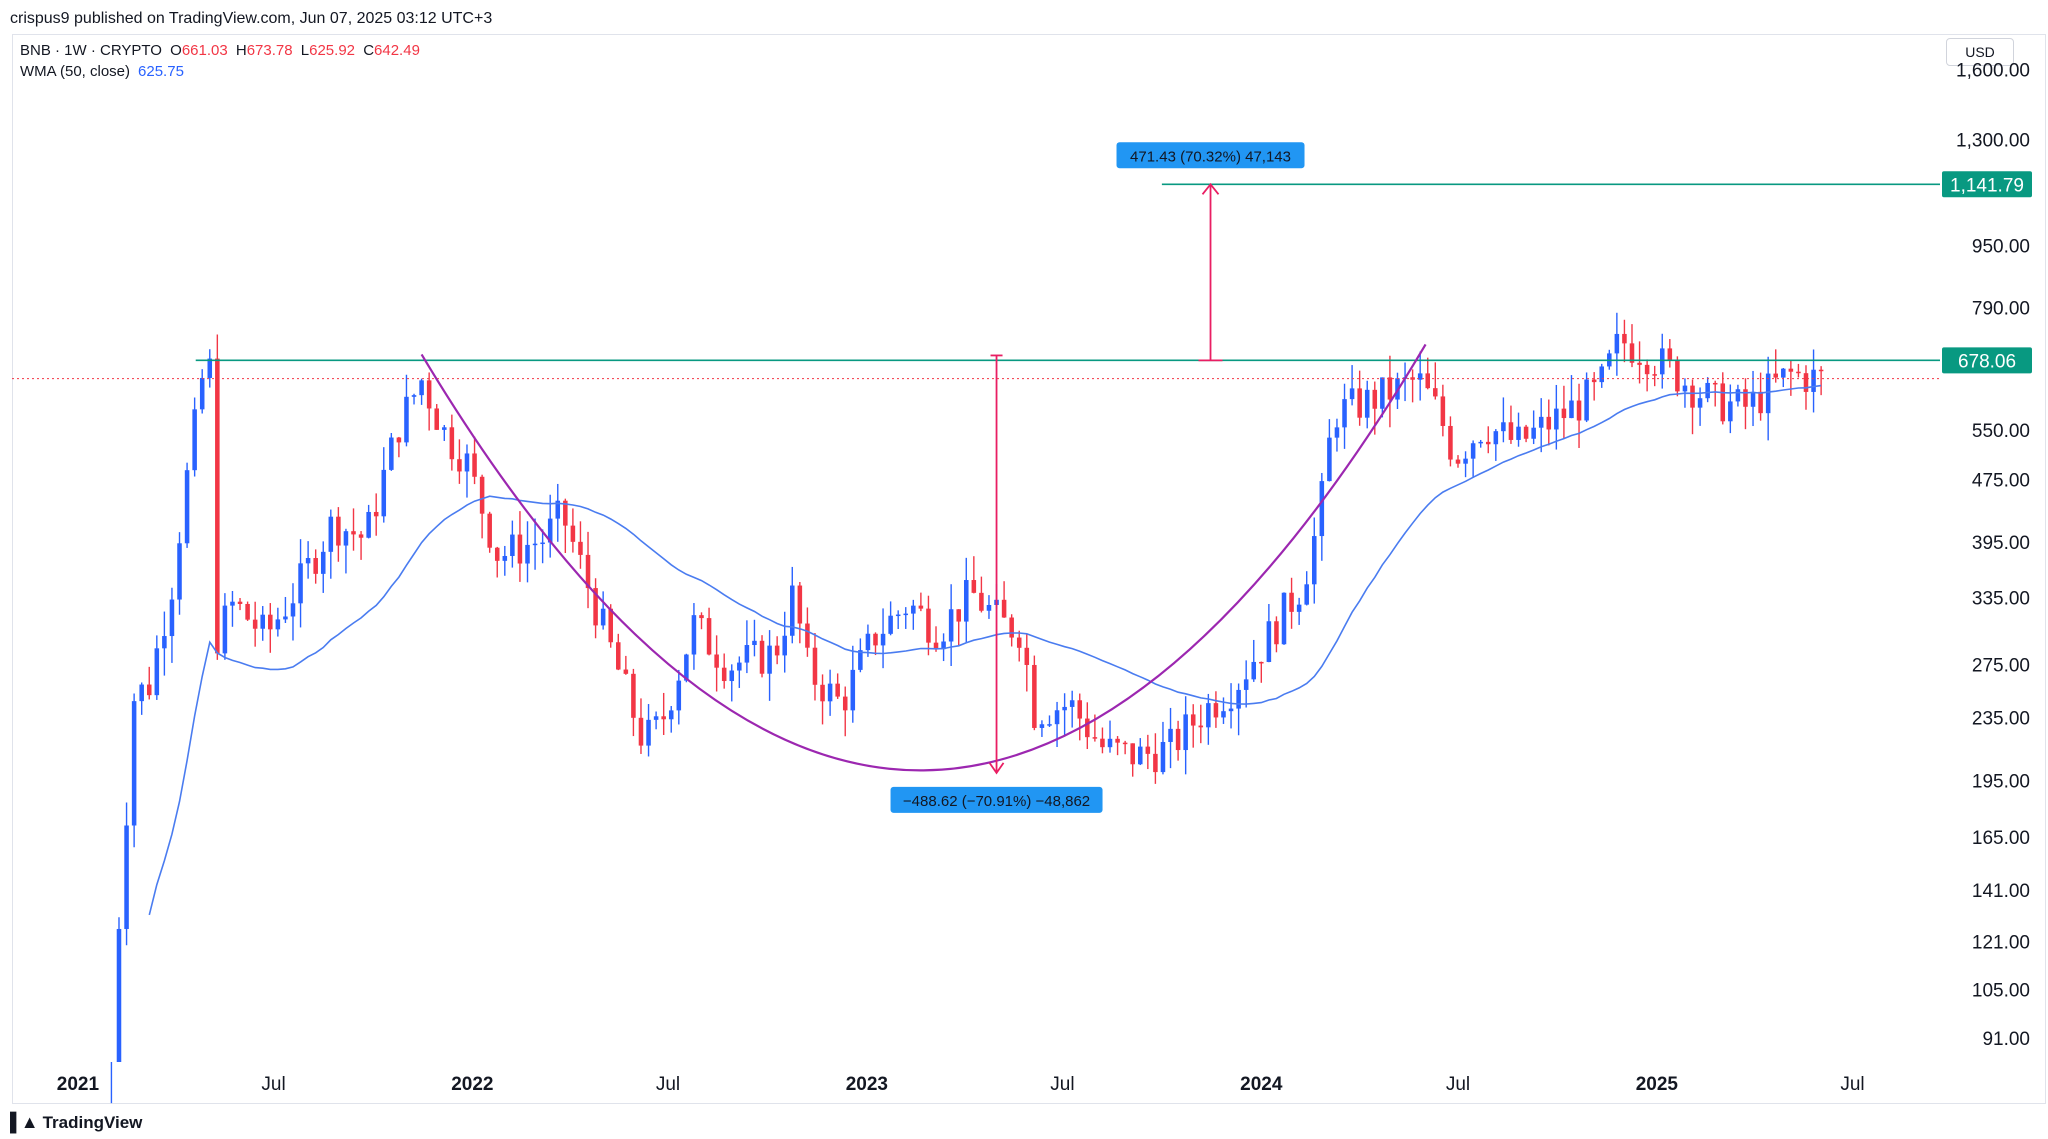  Describe the element at coordinates (2001, 891) in the screenshot. I see `y-tick-label: 141.00` at that location.